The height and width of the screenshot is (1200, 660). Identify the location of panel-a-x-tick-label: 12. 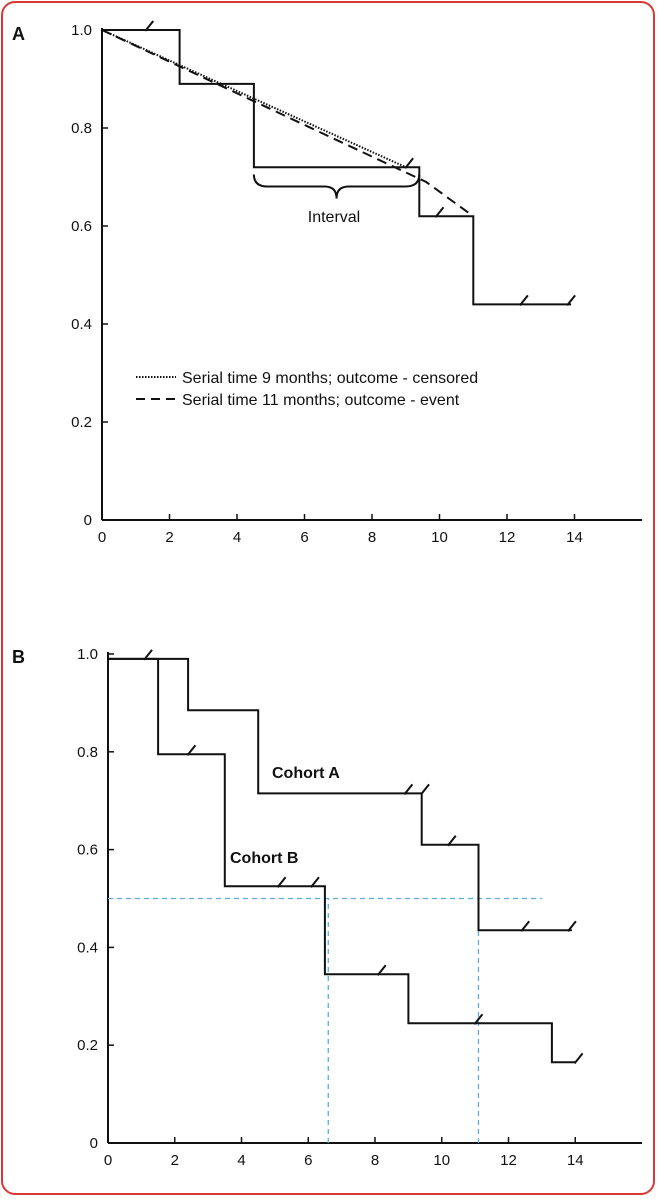
(507, 537).